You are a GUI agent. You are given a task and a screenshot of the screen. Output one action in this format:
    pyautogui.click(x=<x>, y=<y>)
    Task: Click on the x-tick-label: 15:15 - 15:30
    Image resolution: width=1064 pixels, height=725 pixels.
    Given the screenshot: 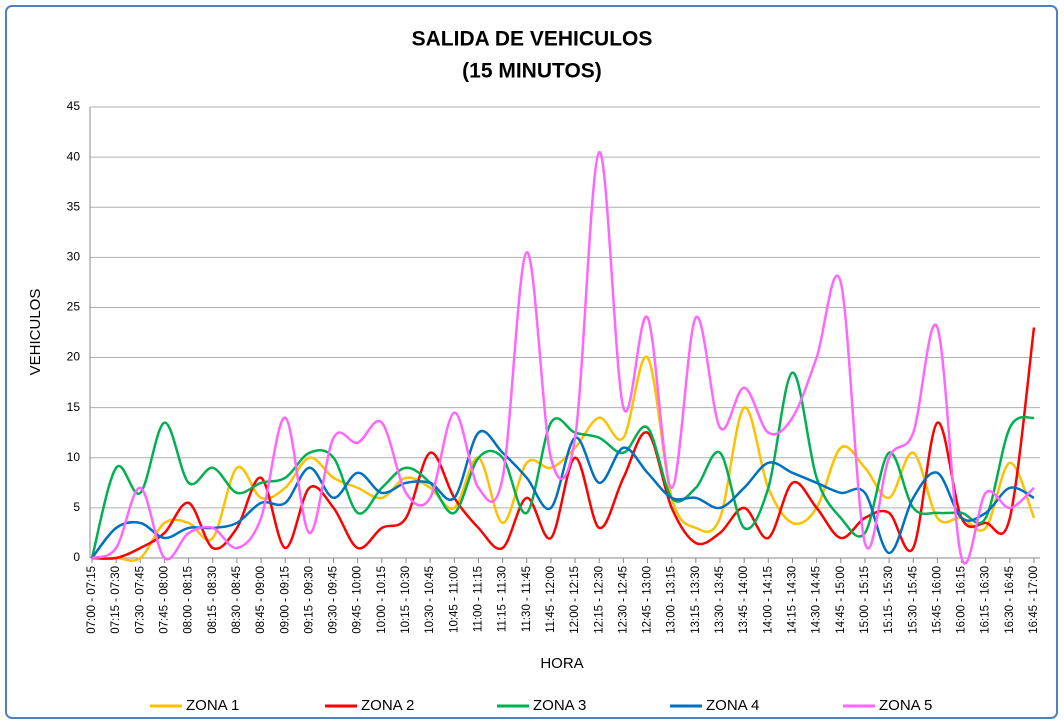 What is the action you would take?
    pyautogui.click(x=889, y=600)
    